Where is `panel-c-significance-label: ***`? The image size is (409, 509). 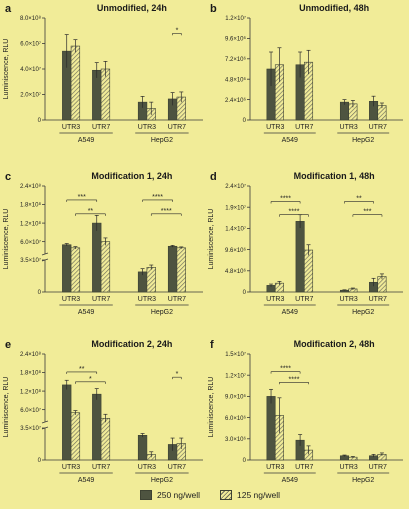
panel-c-significance-label: *** is located at coordinates (82, 197).